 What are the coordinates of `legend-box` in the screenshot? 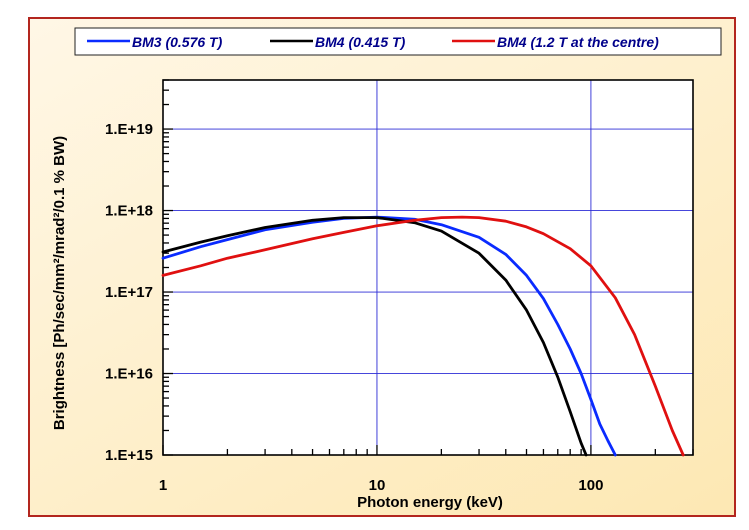 It's located at (398, 41).